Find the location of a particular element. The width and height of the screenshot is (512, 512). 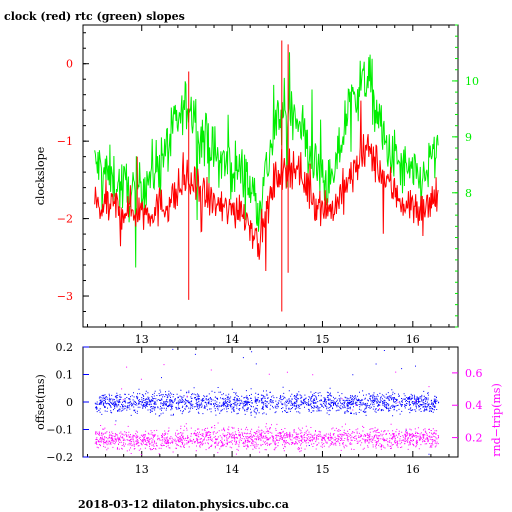

slope-x-tick-label: 16 is located at coordinates (413, 339).